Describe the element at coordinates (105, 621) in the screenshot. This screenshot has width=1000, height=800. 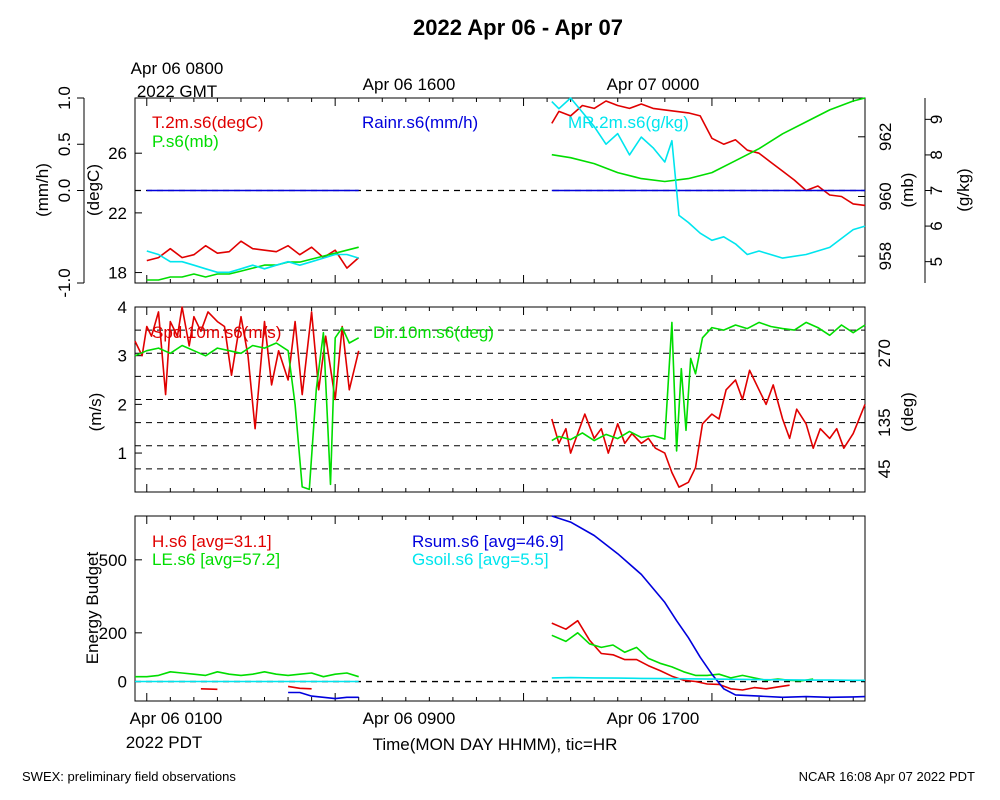
I see `energy-axis: 0 200 500 Energy Budget` at that location.